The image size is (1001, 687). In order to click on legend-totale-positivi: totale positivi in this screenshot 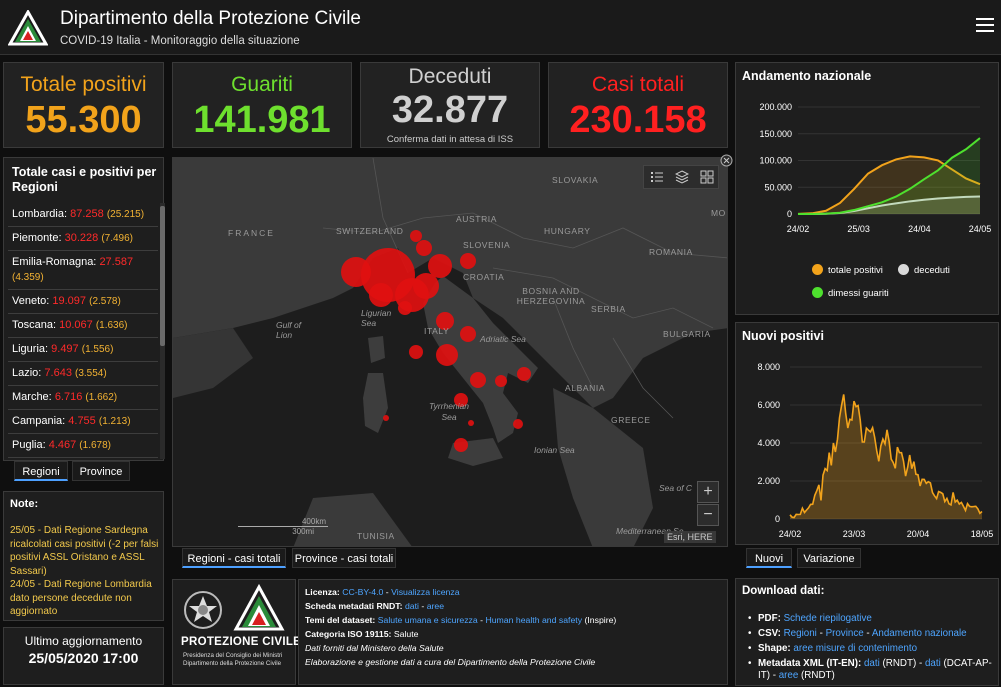, I will do `click(847, 270)`.